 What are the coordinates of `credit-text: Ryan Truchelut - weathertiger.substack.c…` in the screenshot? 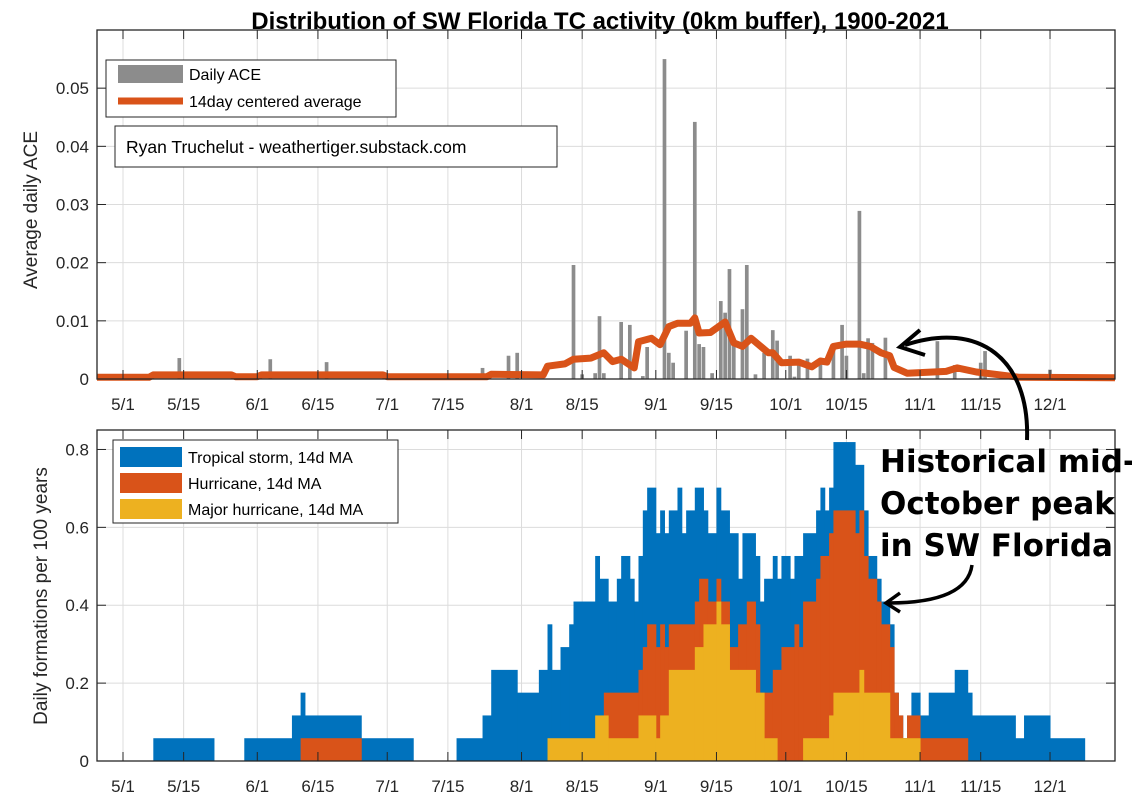 It's located at (296, 147).